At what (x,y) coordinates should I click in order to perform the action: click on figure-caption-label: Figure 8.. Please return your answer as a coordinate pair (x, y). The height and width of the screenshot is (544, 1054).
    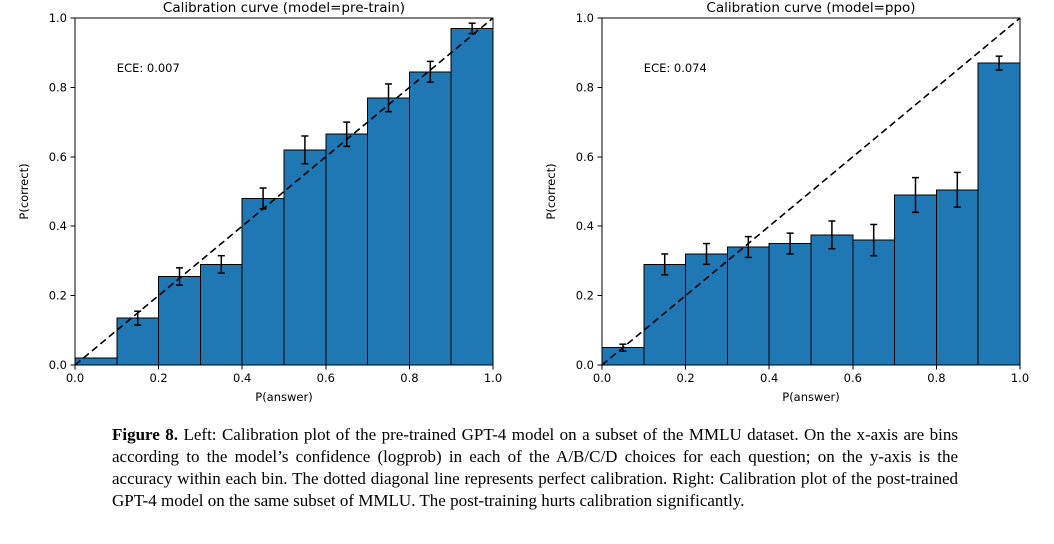
    Looking at the image, I should click on (145, 434).